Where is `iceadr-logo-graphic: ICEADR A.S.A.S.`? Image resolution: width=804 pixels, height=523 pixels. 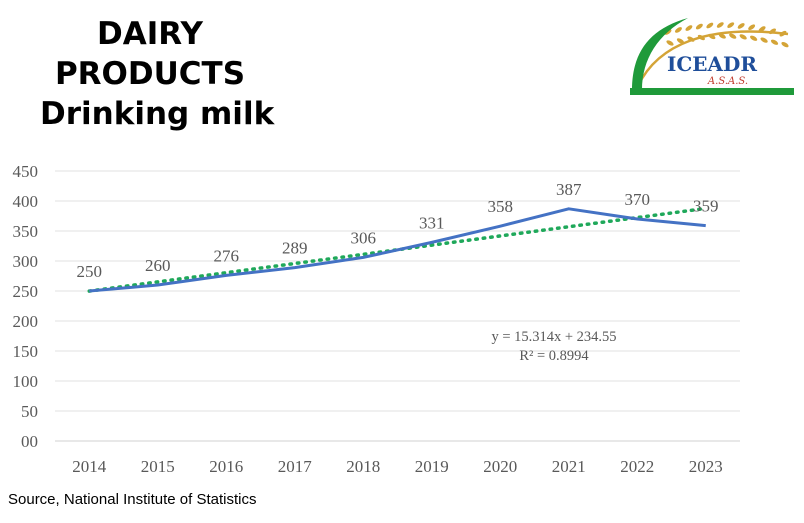
iceadr-logo-graphic: ICEADR A.S.A.S. is located at coordinates (712, 56).